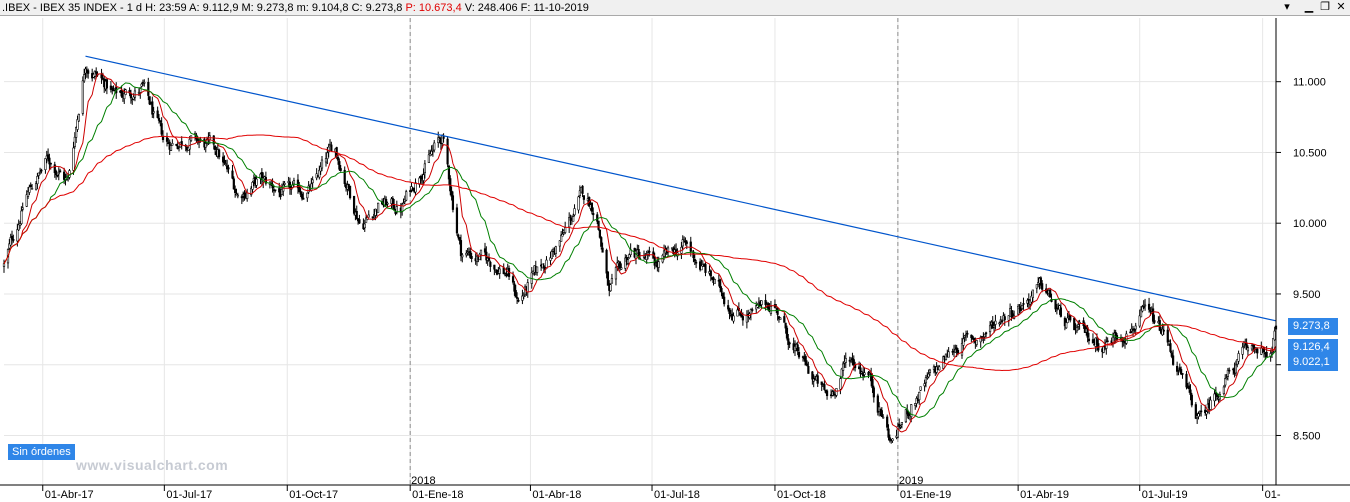  What do you see at coordinates (69, 495) in the screenshot?
I see `x-tick-label: 01-Abr-17` at bounding box center [69, 495].